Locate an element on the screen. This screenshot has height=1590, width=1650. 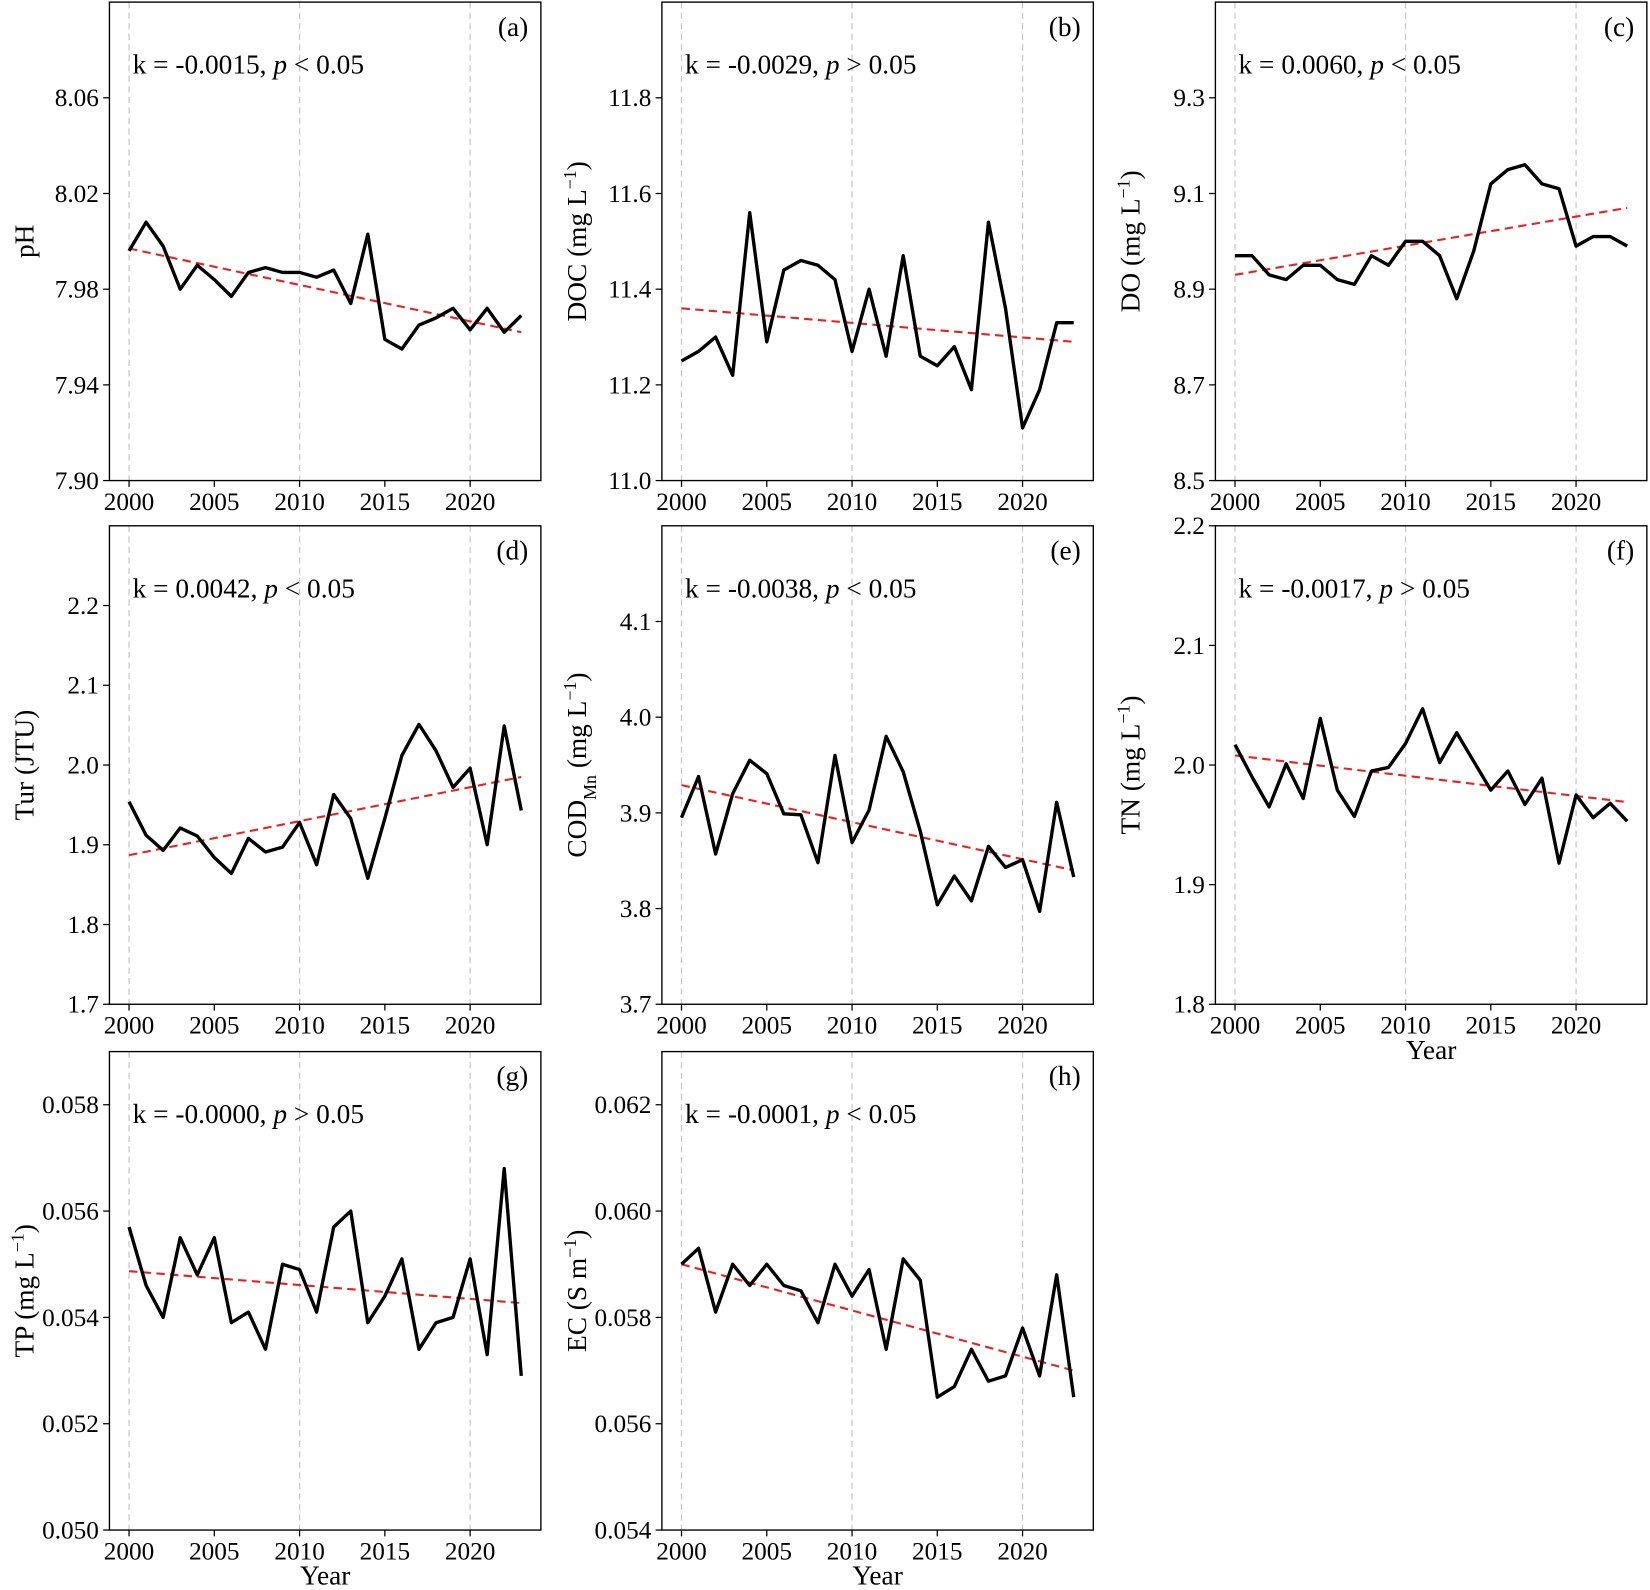
y-tick-label: 0.052 is located at coordinates (70, 1424).